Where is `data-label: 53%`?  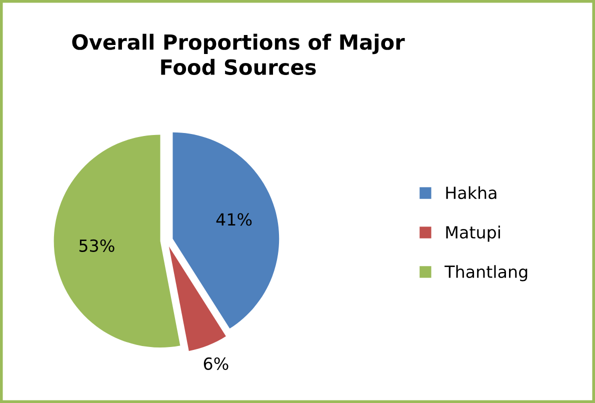 data-label: 53% is located at coordinates (96, 245).